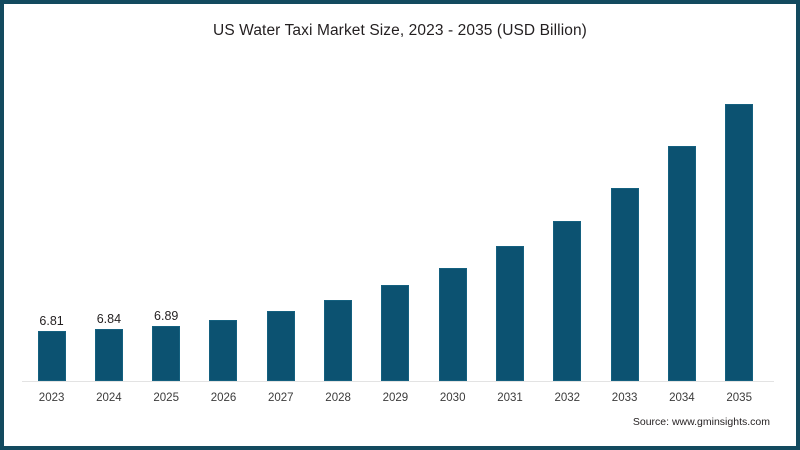  I want to click on x-tick-2028: 2028, so click(338, 398).